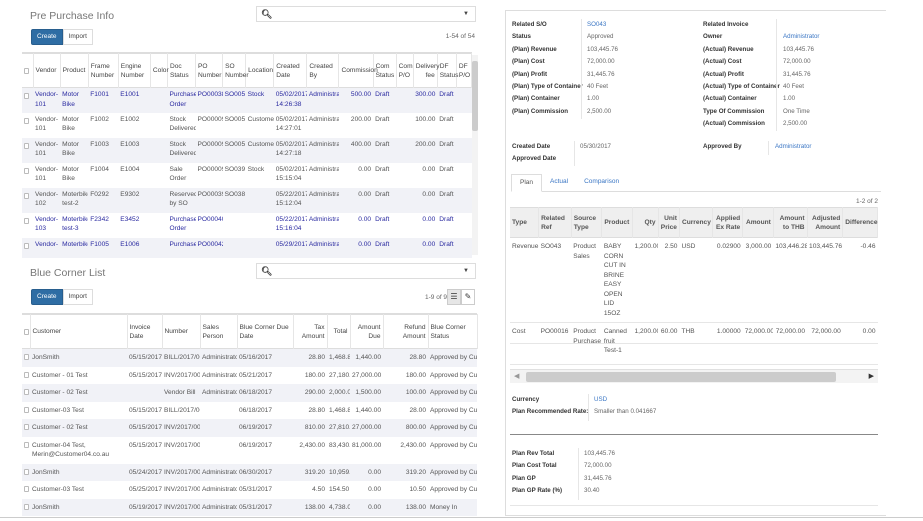  Describe the element at coordinates (464, 70) in the screenshot. I see `column-header: DF P/O` at that location.